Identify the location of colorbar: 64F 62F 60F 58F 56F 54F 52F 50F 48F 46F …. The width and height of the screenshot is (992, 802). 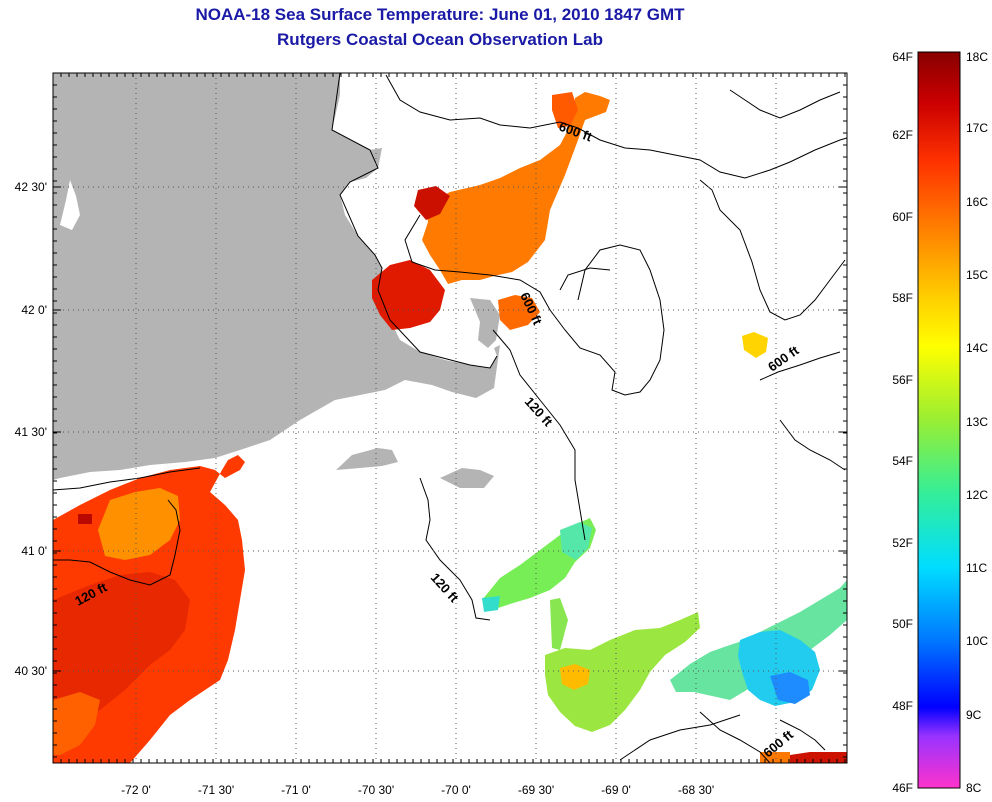
(940, 422).